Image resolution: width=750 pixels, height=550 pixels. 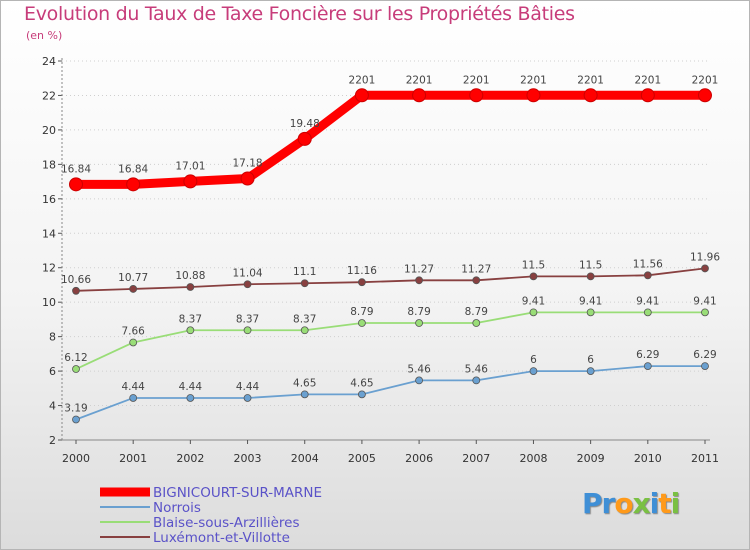 I want to click on y-tick-label: 4, so click(x=52, y=406).